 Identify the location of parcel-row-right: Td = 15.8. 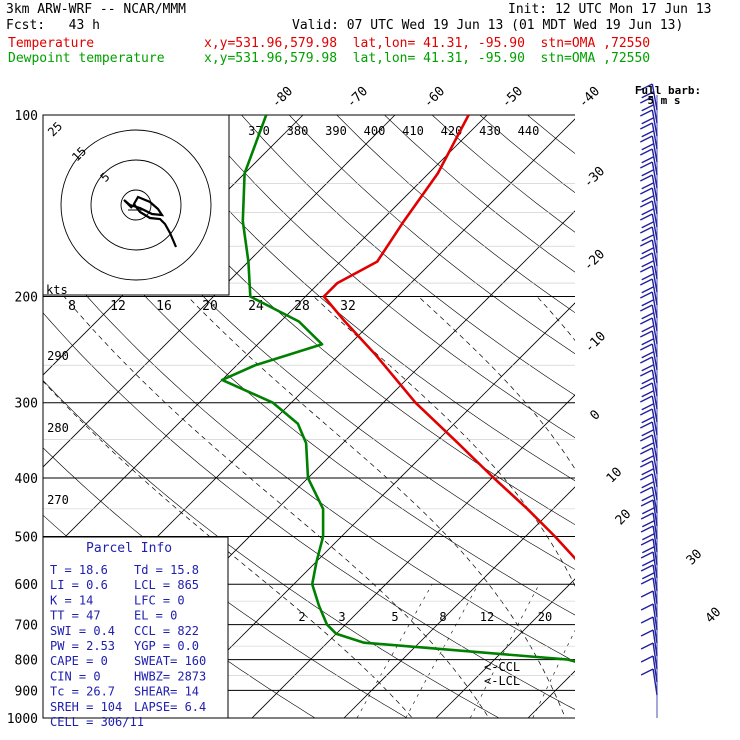
(166, 570).